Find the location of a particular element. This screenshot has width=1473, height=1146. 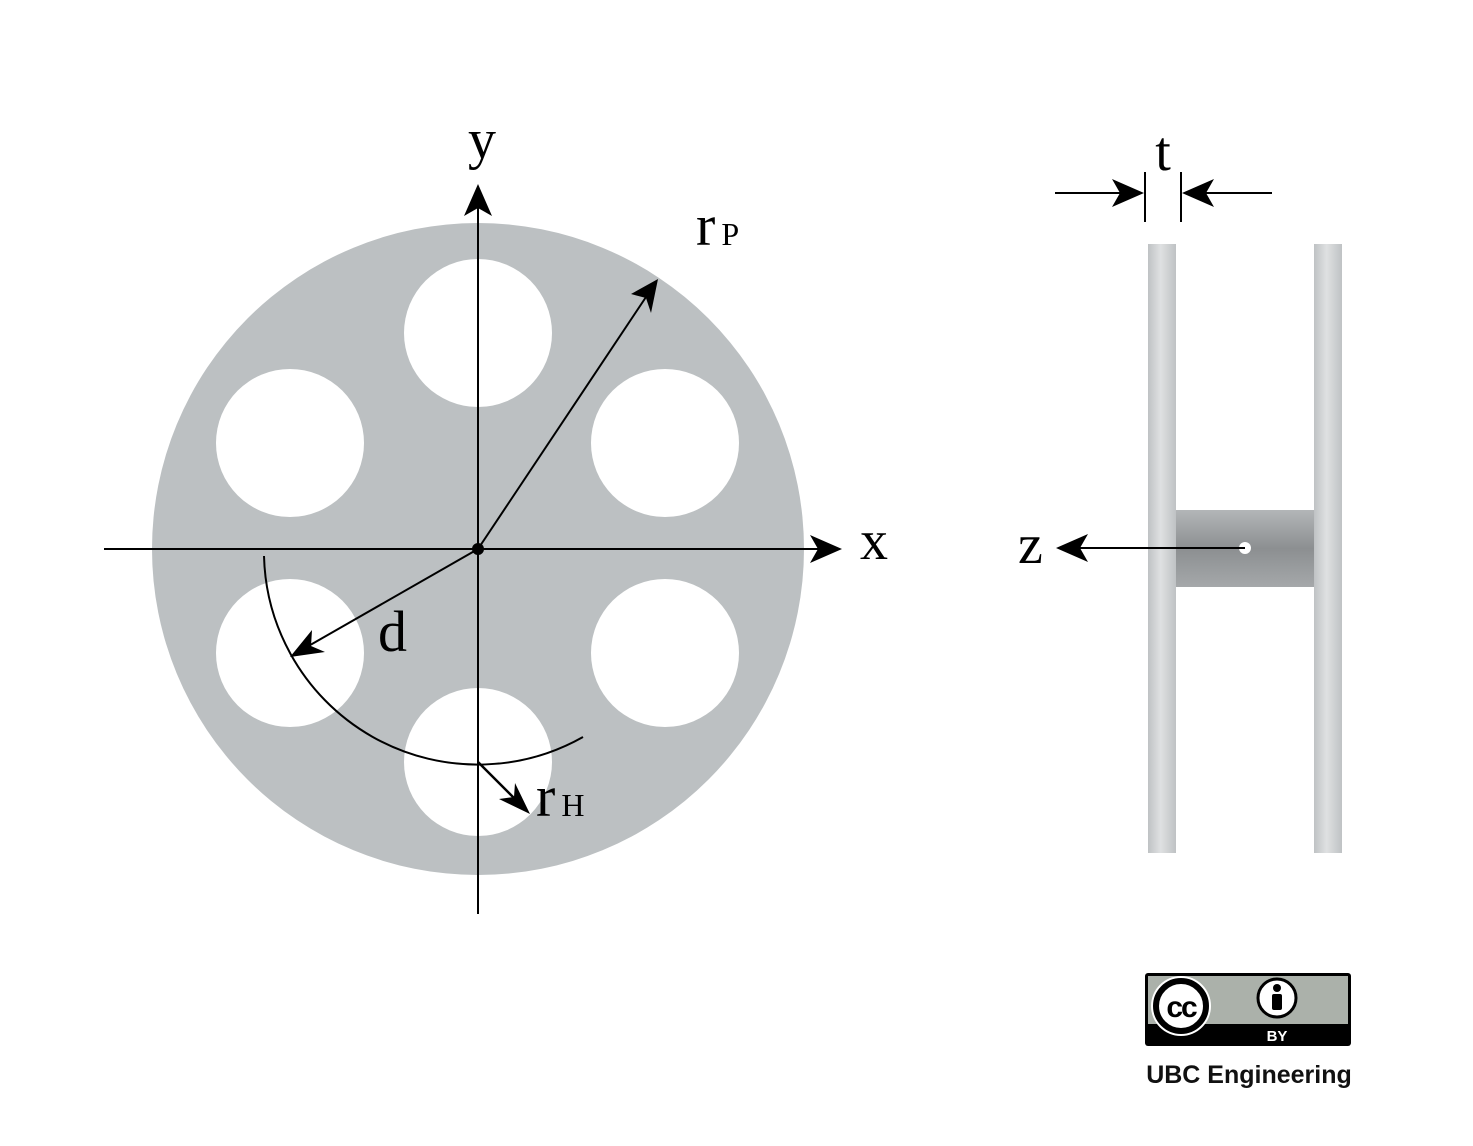

x-axis-arrowhead is located at coordinates (826, 549).